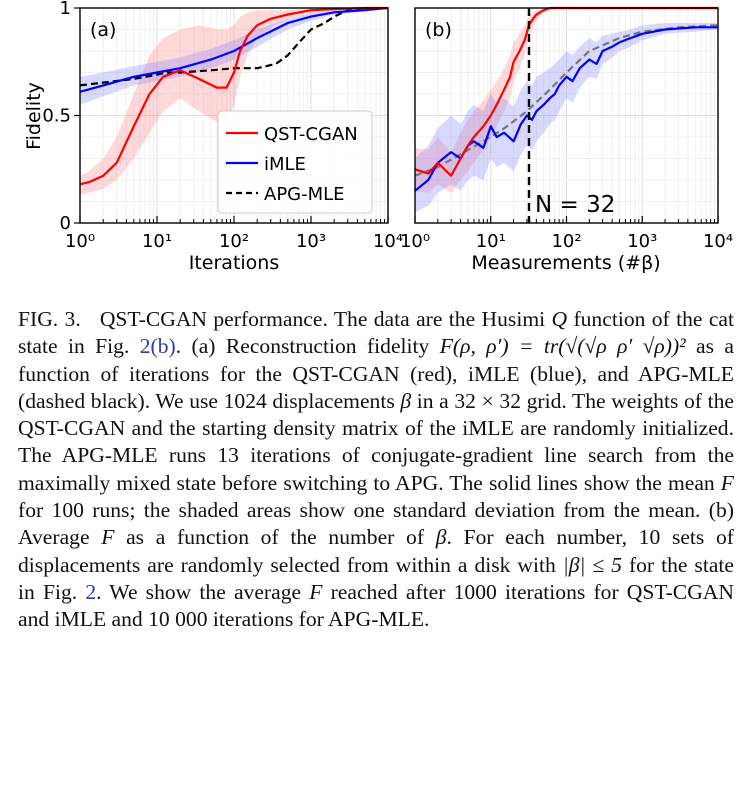  What do you see at coordinates (376, 578) in the screenshot?
I see `caption-text: for the state in Fig.` at bounding box center [376, 578].